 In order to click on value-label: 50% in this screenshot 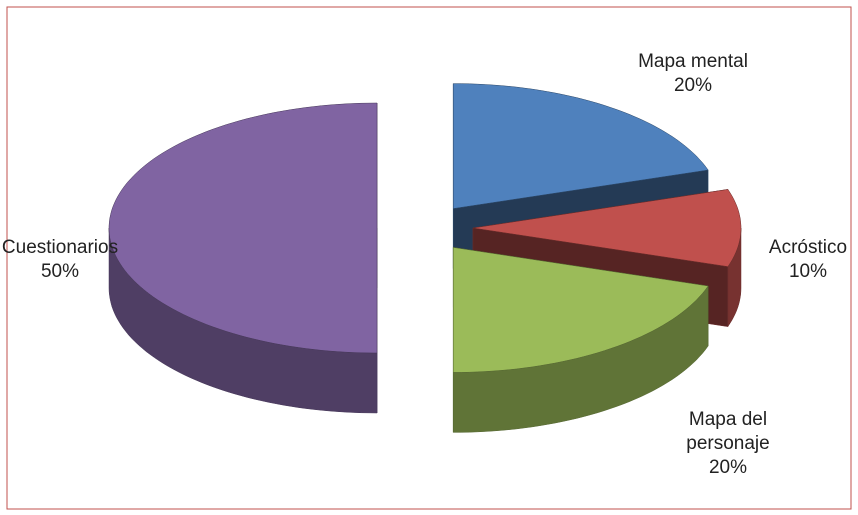, I will do `click(60, 271)`.